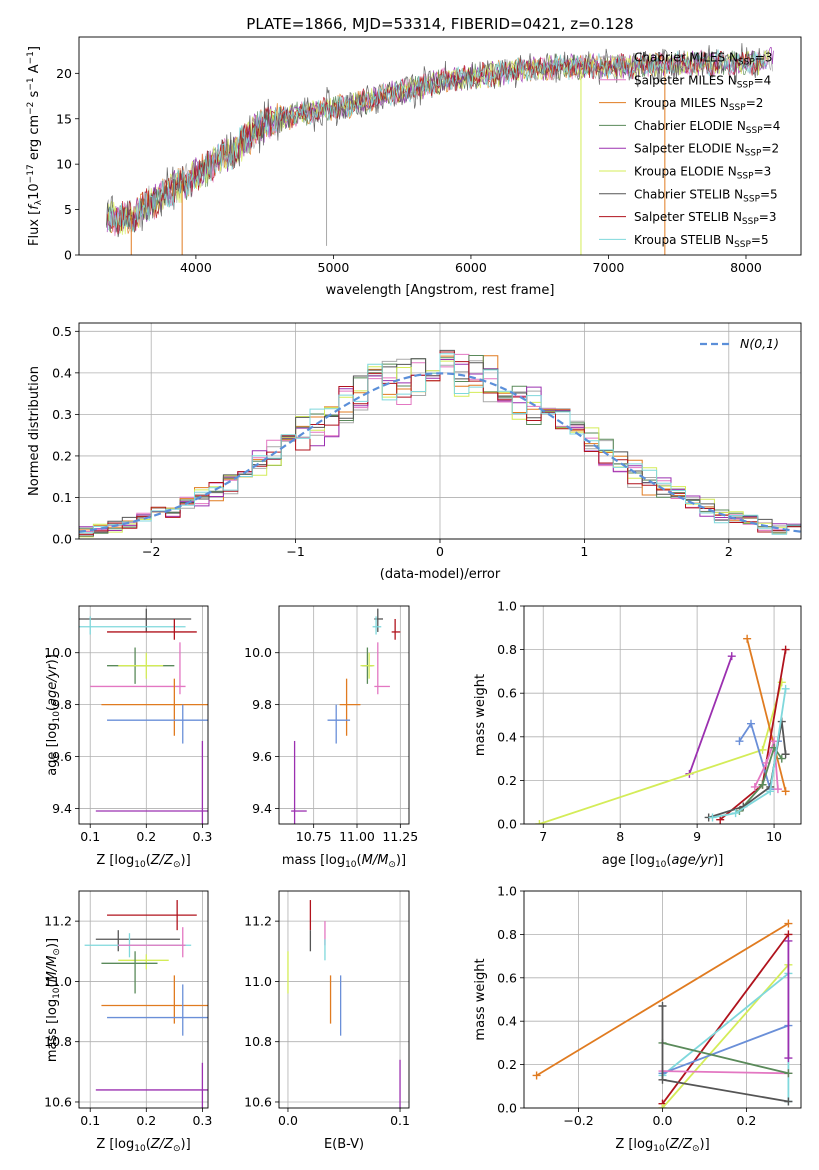 This screenshot has width=819, height=1170. Describe the element at coordinates (696, 1149) in the screenshot. I see `weight_vs_Z-xlabel-part: ⊙` at that location.